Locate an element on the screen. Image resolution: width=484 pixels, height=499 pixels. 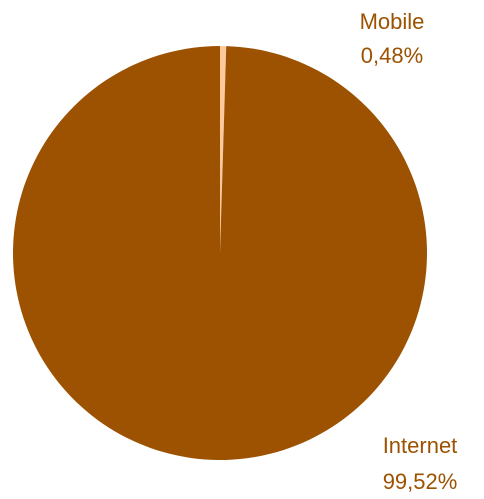
slice-value-mobile: 0,48% is located at coordinates (392, 55).